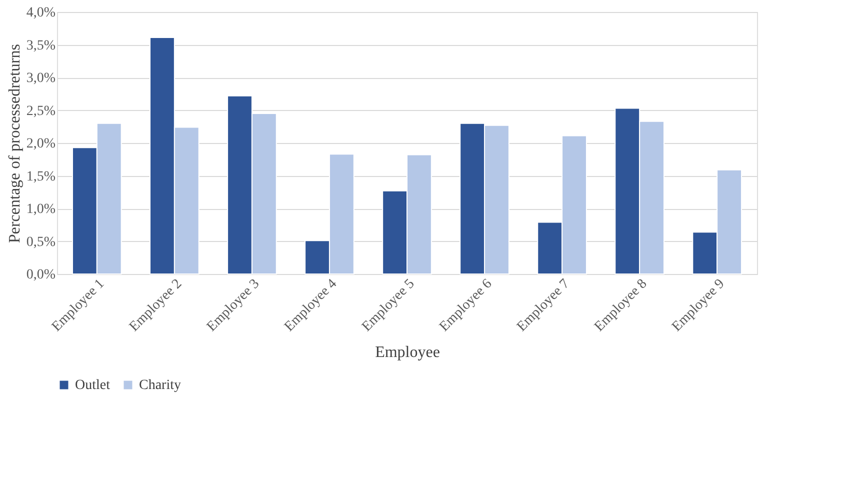 Image resolution: width=856 pixels, height=504 pixels. What do you see at coordinates (41, 176) in the screenshot?
I see `y-tick-label: 1,5%` at bounding box center [41, 176].